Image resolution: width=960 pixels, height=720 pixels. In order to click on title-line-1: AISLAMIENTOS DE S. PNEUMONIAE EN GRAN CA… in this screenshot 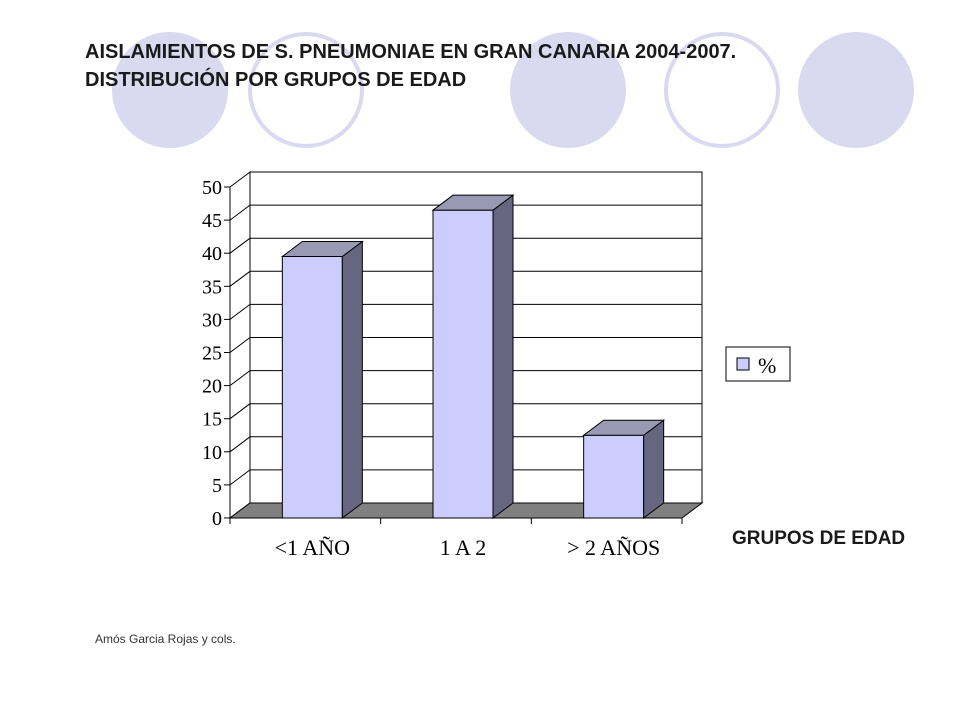, I will do `click(411, 52)`.